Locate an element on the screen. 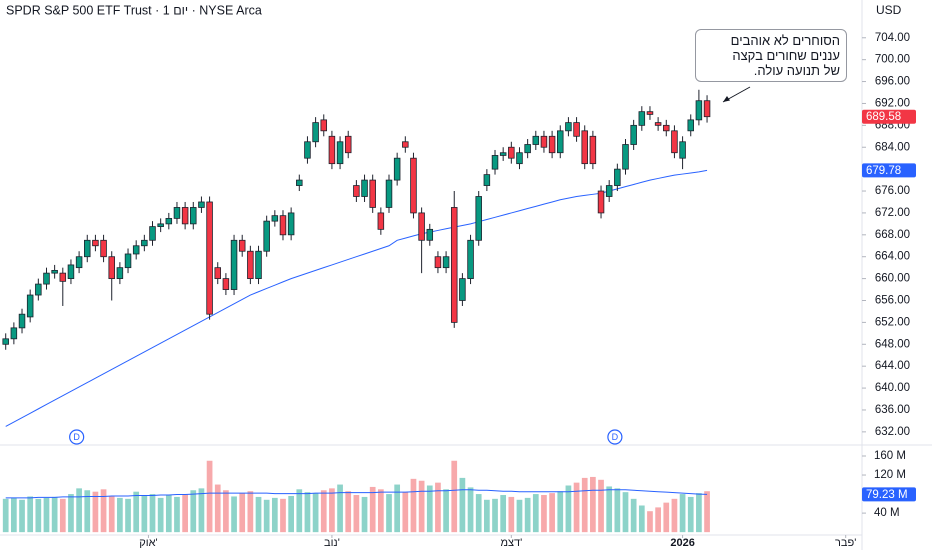 The width and height of the screenshot is (932, 550). dividend-marker is located at coordinates (77, 437).